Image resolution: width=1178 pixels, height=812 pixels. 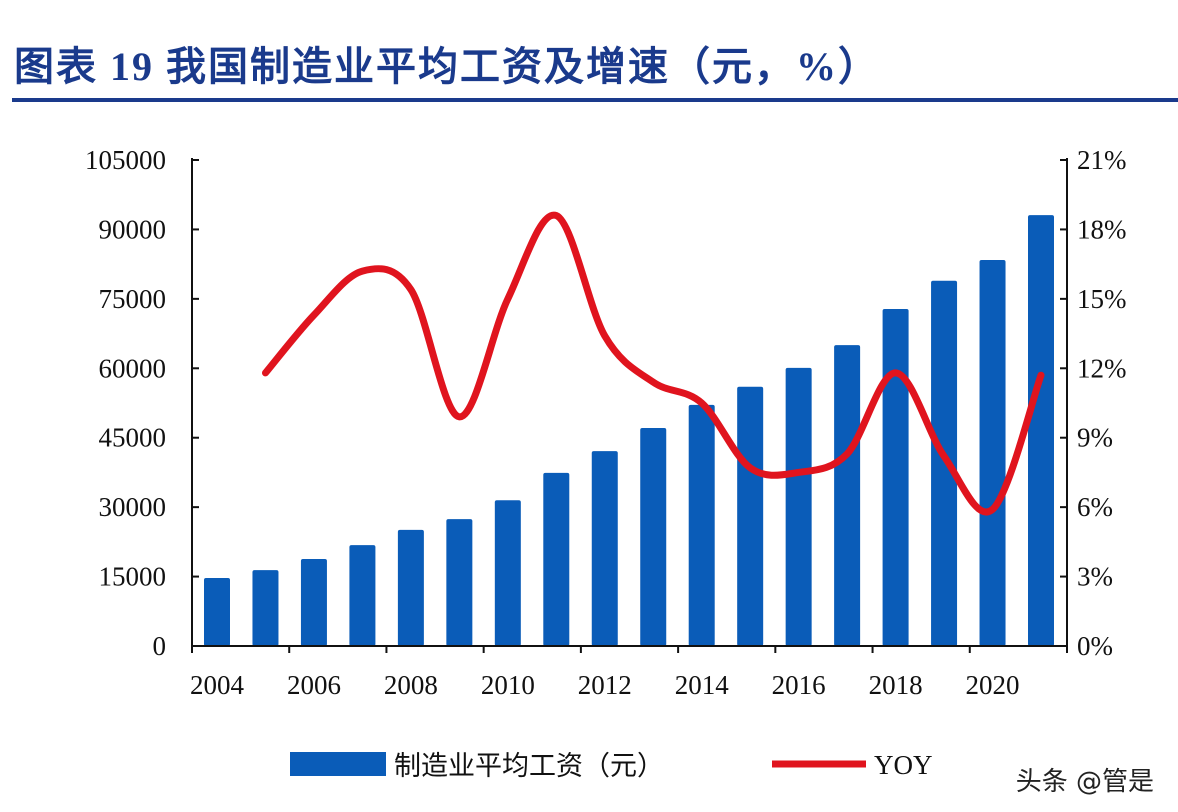 What do you see at coordinates (160, 646) in the screenshot?
I see `left-tick-label: 0` at bounding box center [160, 646].